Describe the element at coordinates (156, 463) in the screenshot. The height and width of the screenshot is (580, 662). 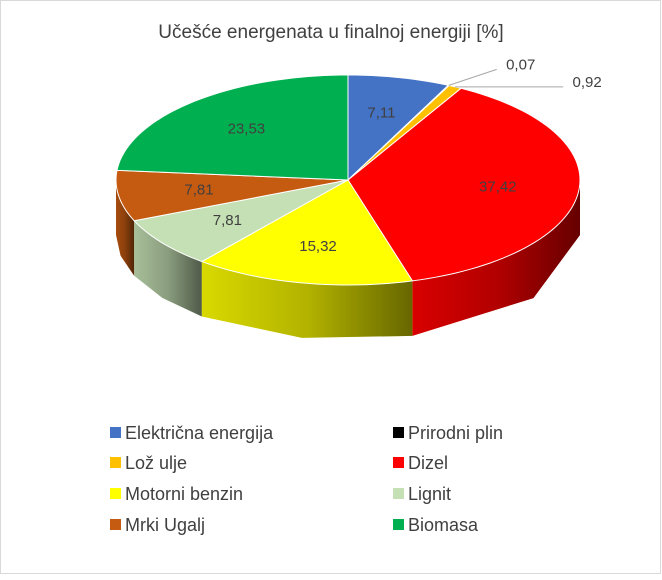
I see `legend-label: Lož ulje` at that location.